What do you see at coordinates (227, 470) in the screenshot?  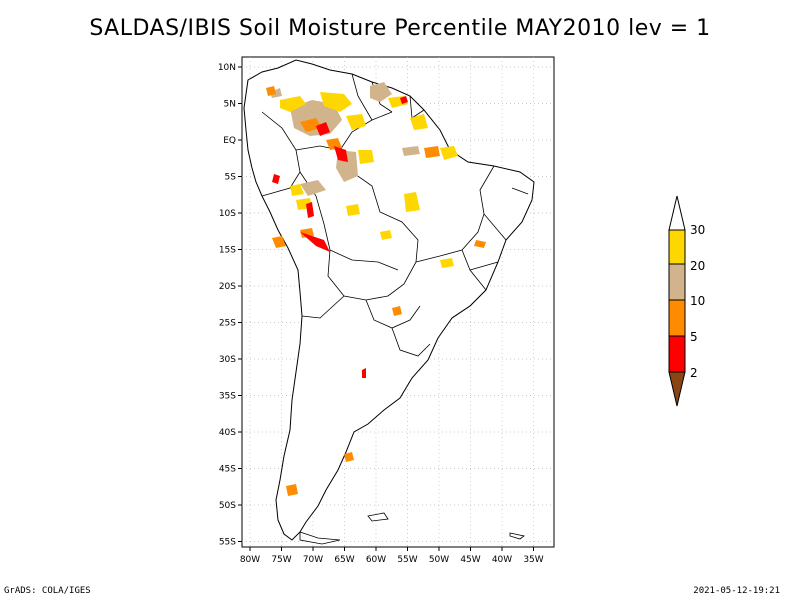 I see `lat-tick-label: 45S` at bounding box center [227, 470].